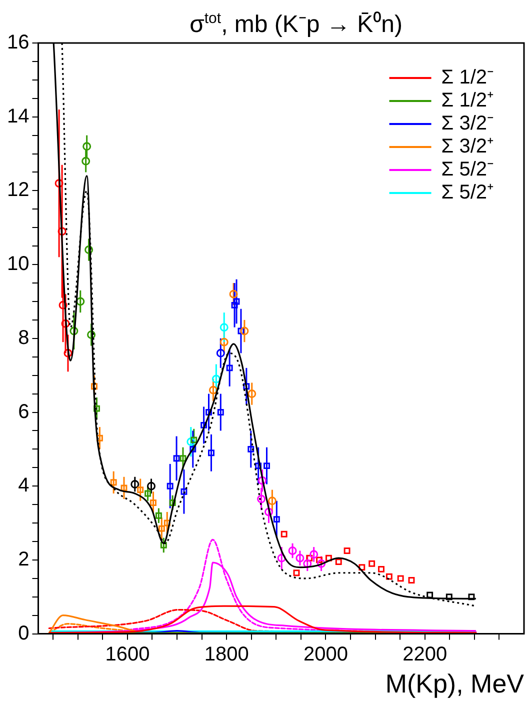  Describe the element at coordinates (127, 654) in the screenshot. I see `x-tick-label: 1600` at that location.